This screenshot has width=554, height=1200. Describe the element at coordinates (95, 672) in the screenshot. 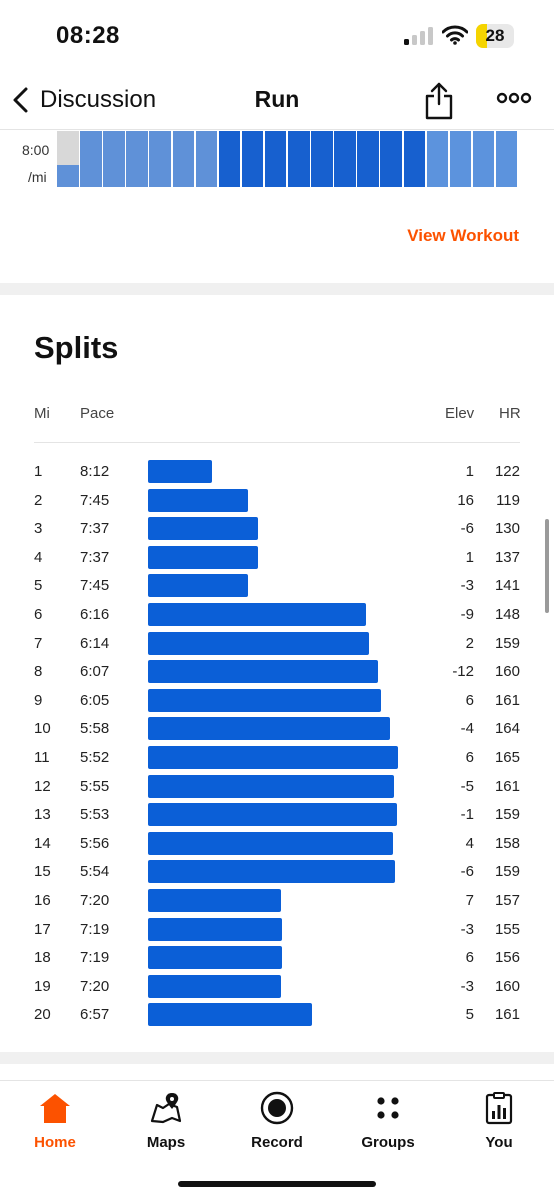

I see `split-pace: 6:07` at that location.